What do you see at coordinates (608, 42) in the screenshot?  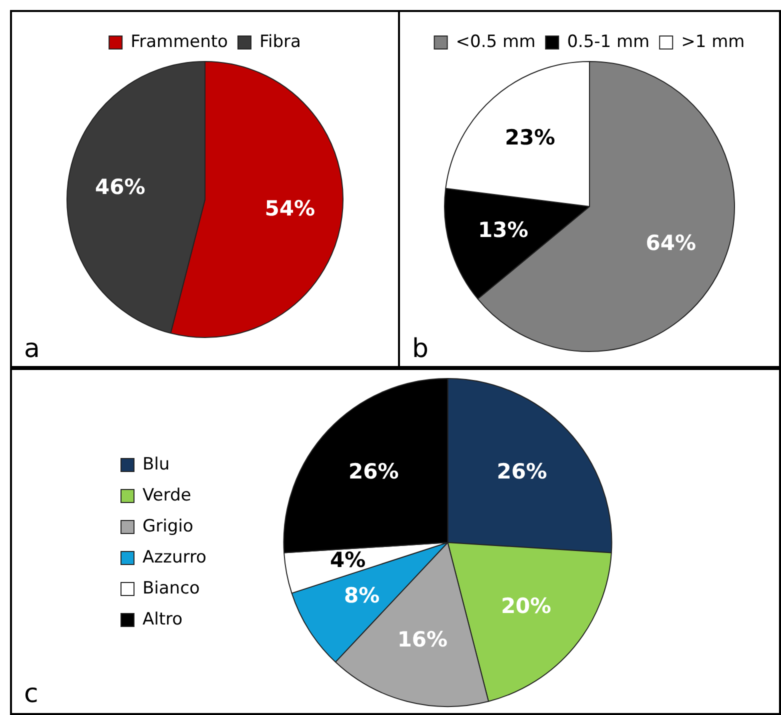 I see `legend-label: 0.5-1 mm` at bounding box center [608, 42].